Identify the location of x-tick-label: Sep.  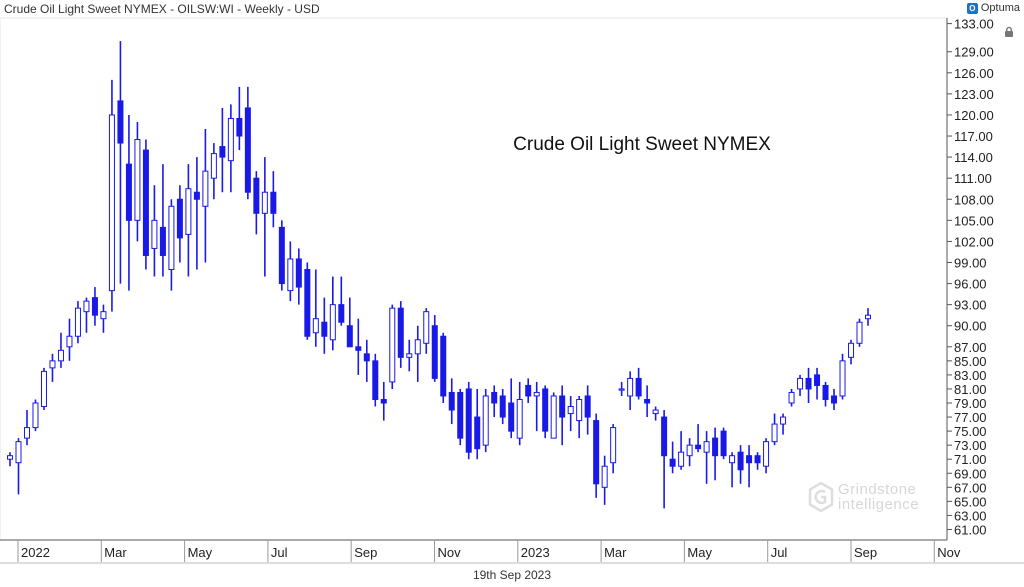
(865, 552).